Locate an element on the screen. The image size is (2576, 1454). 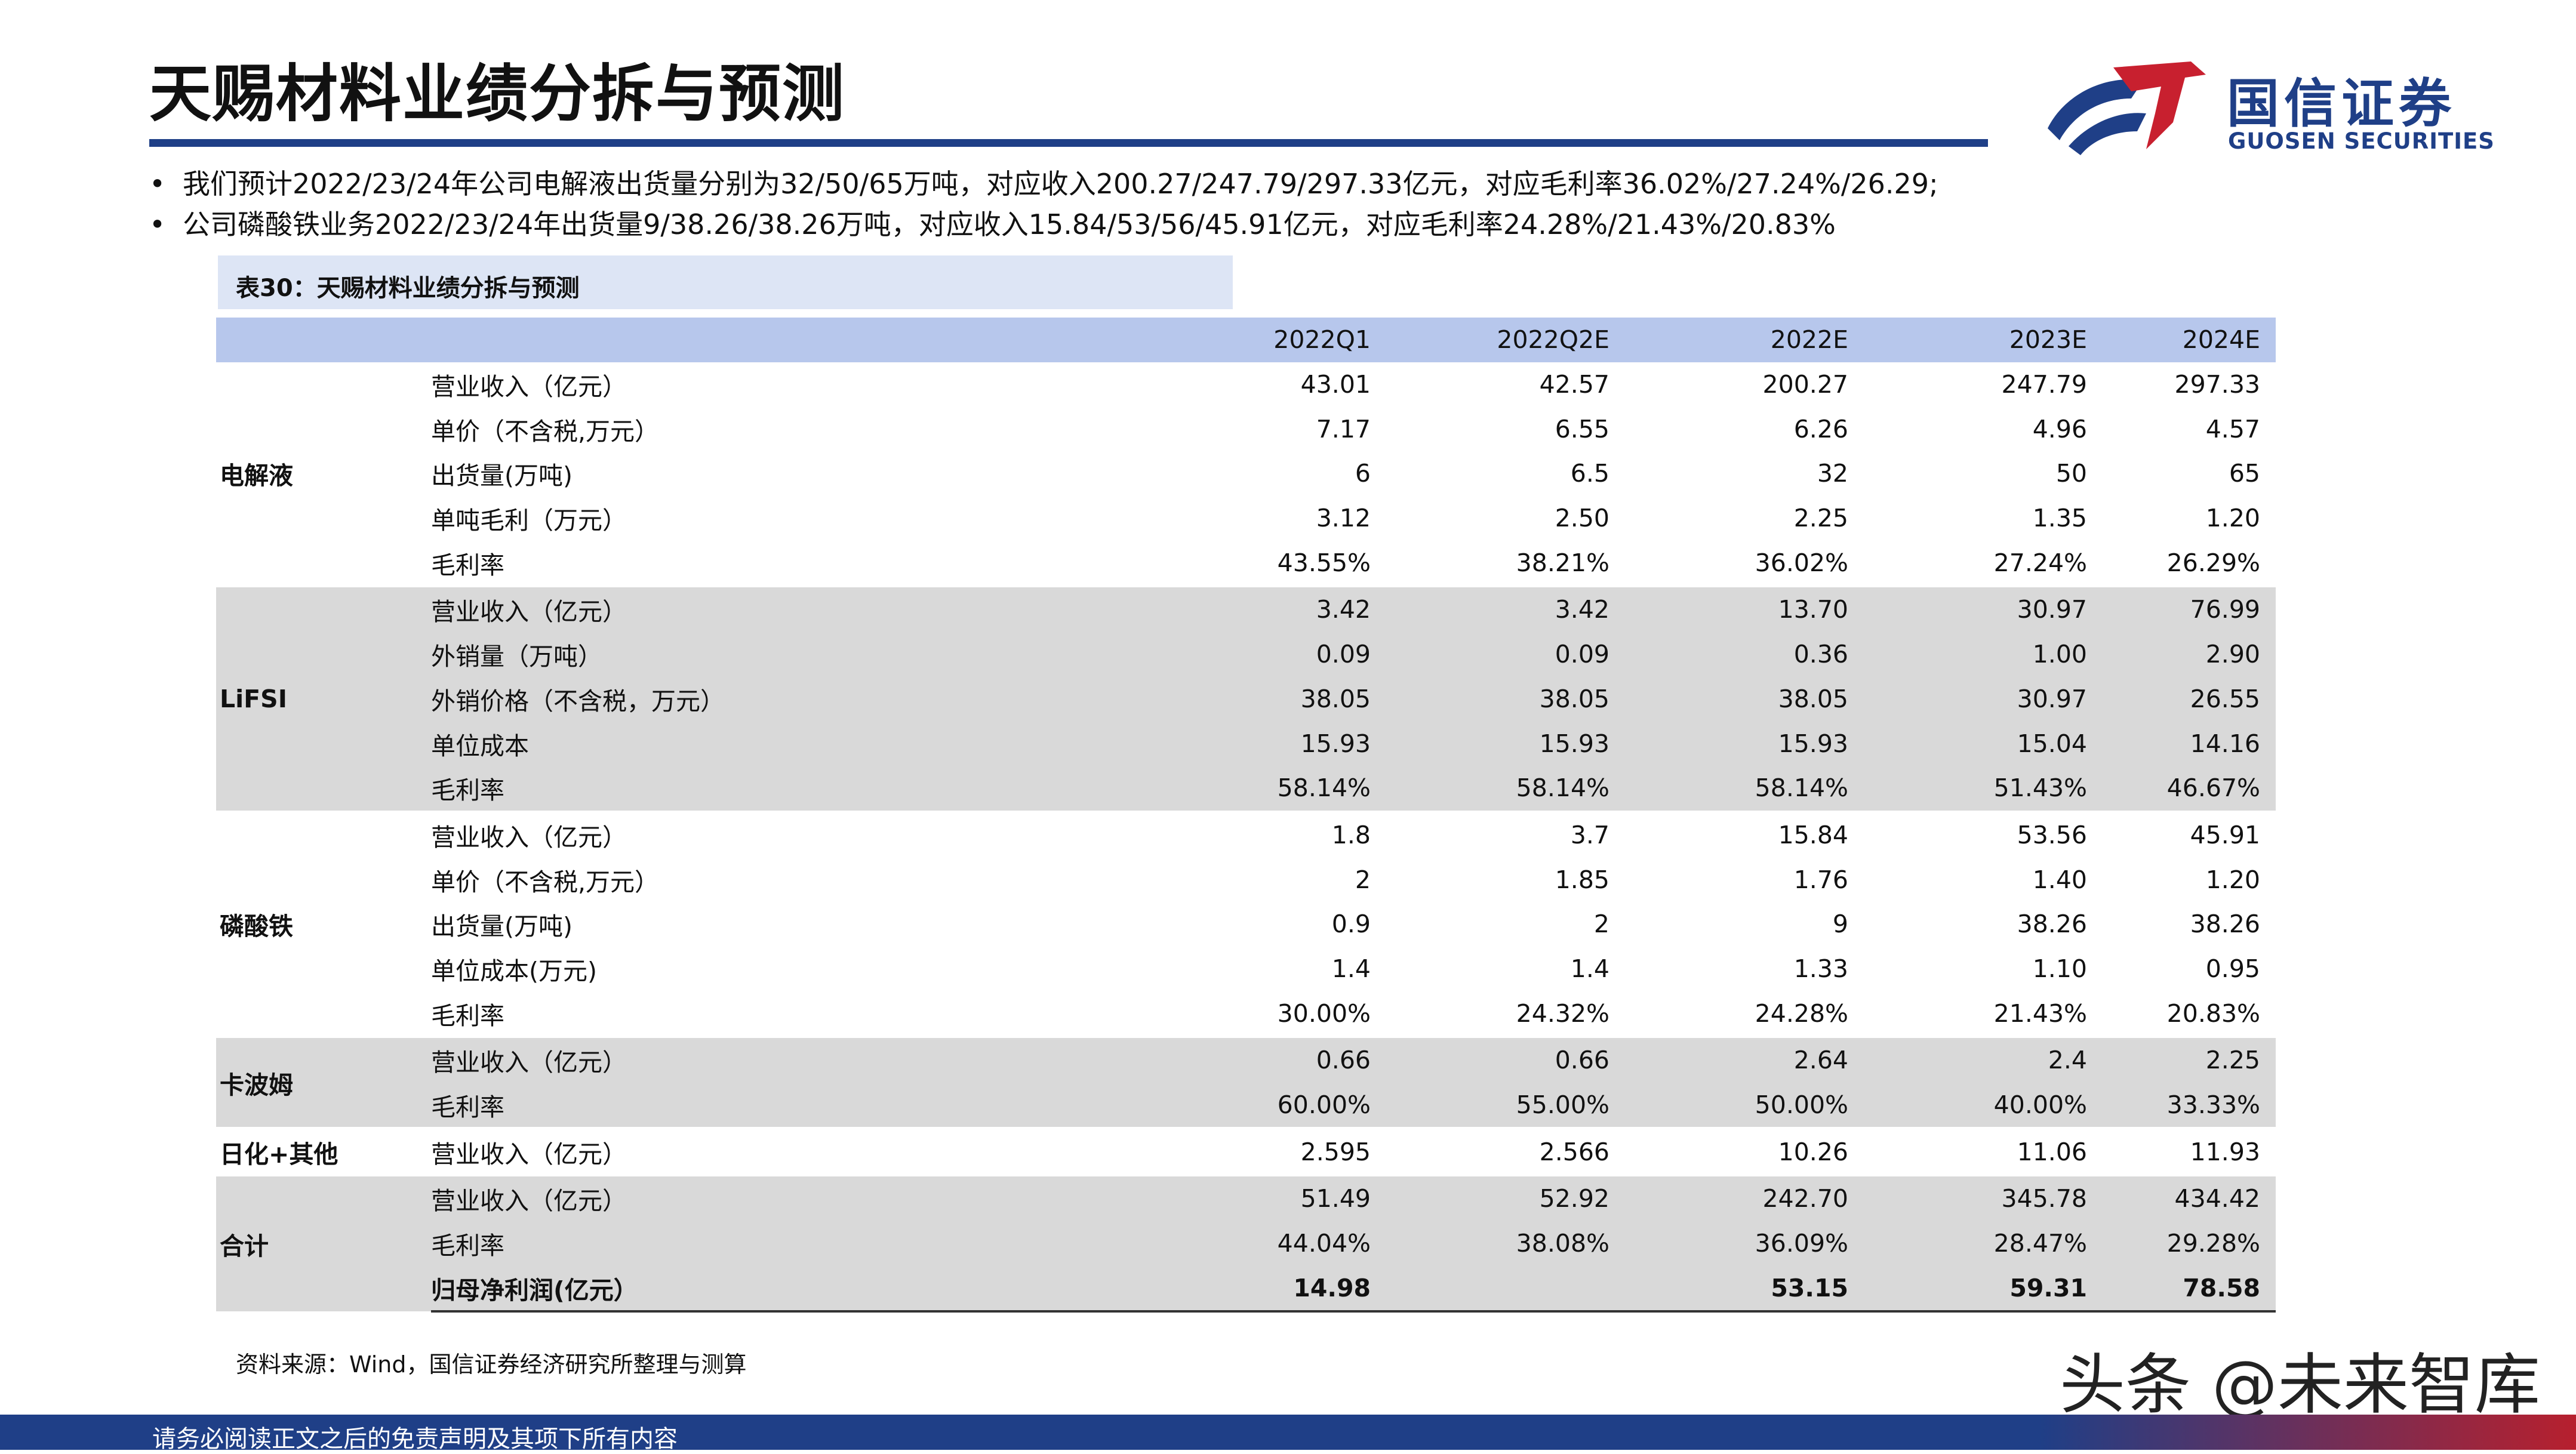
value-cell is located at coordinates (1505, 1289).